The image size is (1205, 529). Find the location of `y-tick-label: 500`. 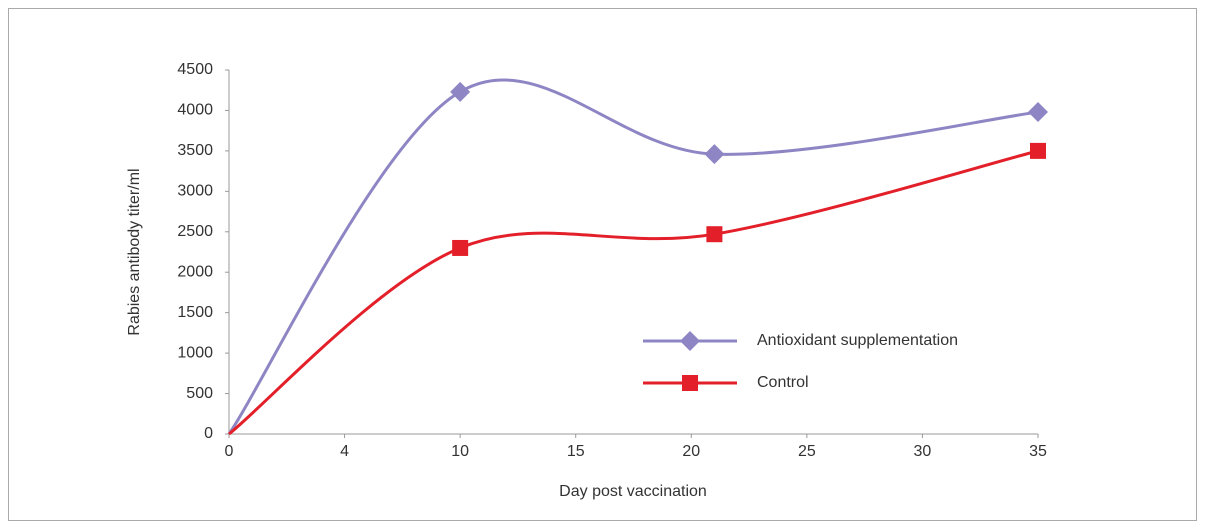

y-tick-label: 500 is located at coordinates (199, 393).